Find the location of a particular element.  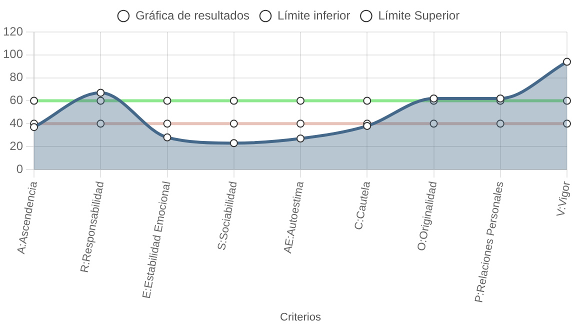

x-tick-label: P:Relaciones Personales is located at coordinates (489, 242).